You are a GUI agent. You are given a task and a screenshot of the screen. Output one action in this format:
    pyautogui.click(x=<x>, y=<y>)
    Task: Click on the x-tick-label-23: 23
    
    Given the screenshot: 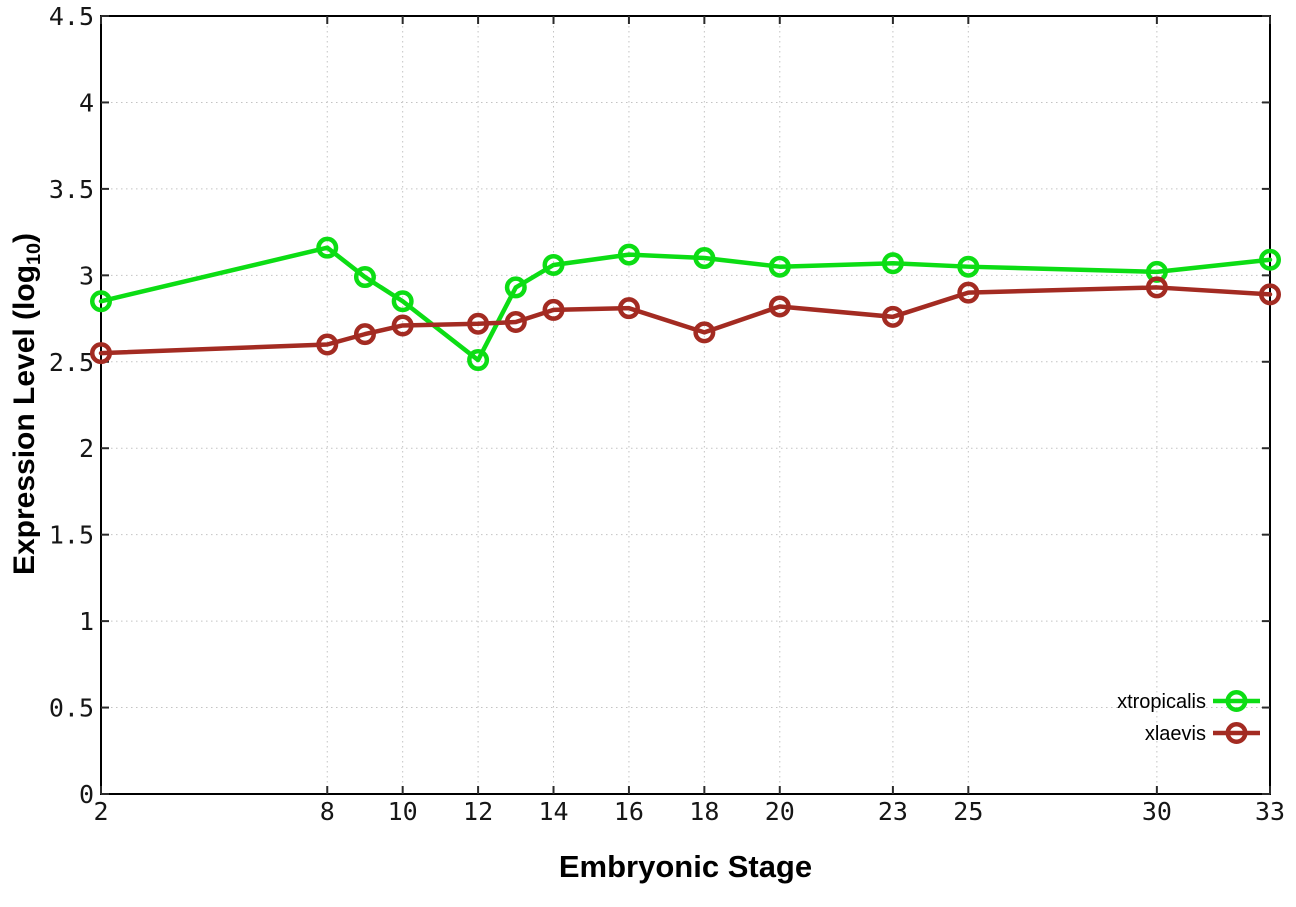 What is the action you would take?
    pyautogui.click(x=893, y=811)
    